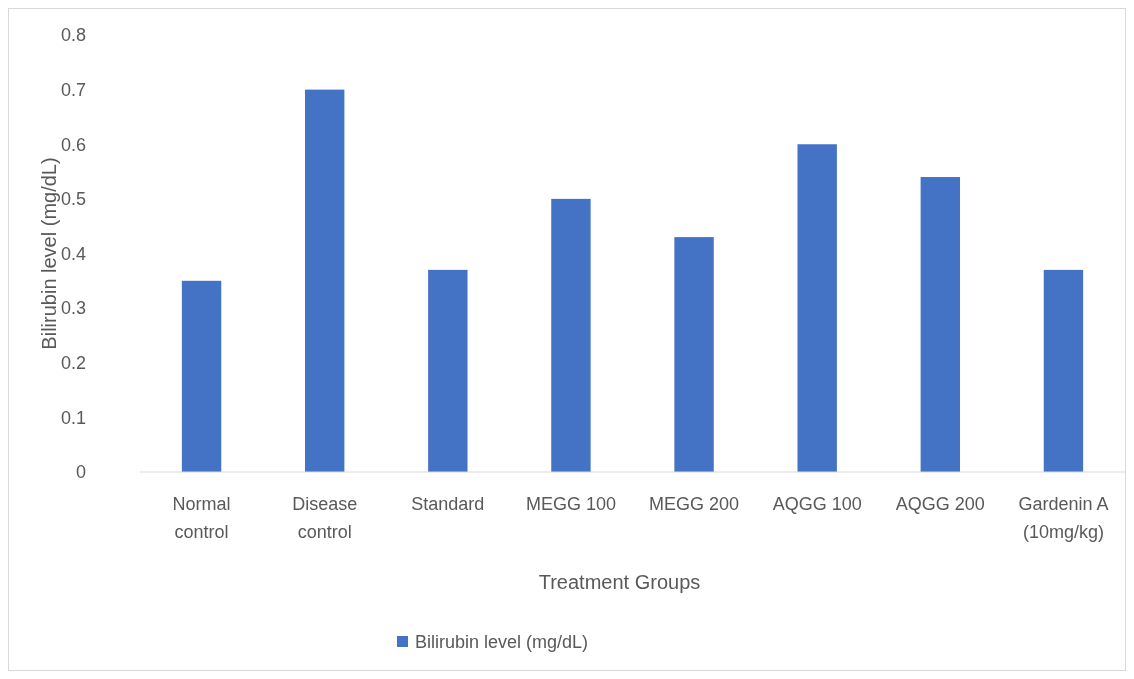  Describe the element at coordinates (817, 504) in the screenshot. I see `x-tick-label: AQGG 100` at that location.